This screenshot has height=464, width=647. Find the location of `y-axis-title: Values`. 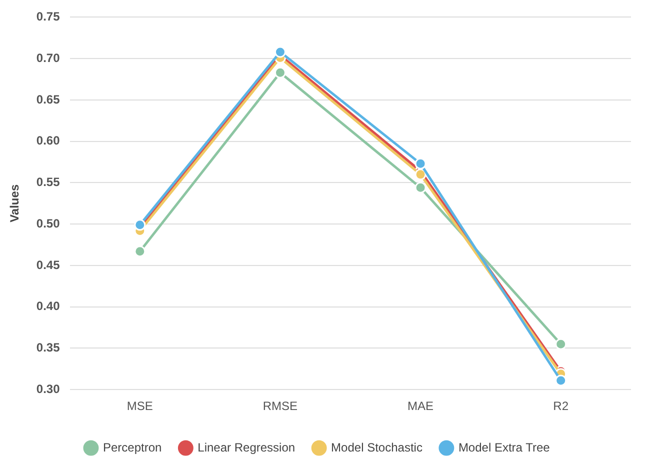

y-axis-title: Values is located at coordinates (15, 203).